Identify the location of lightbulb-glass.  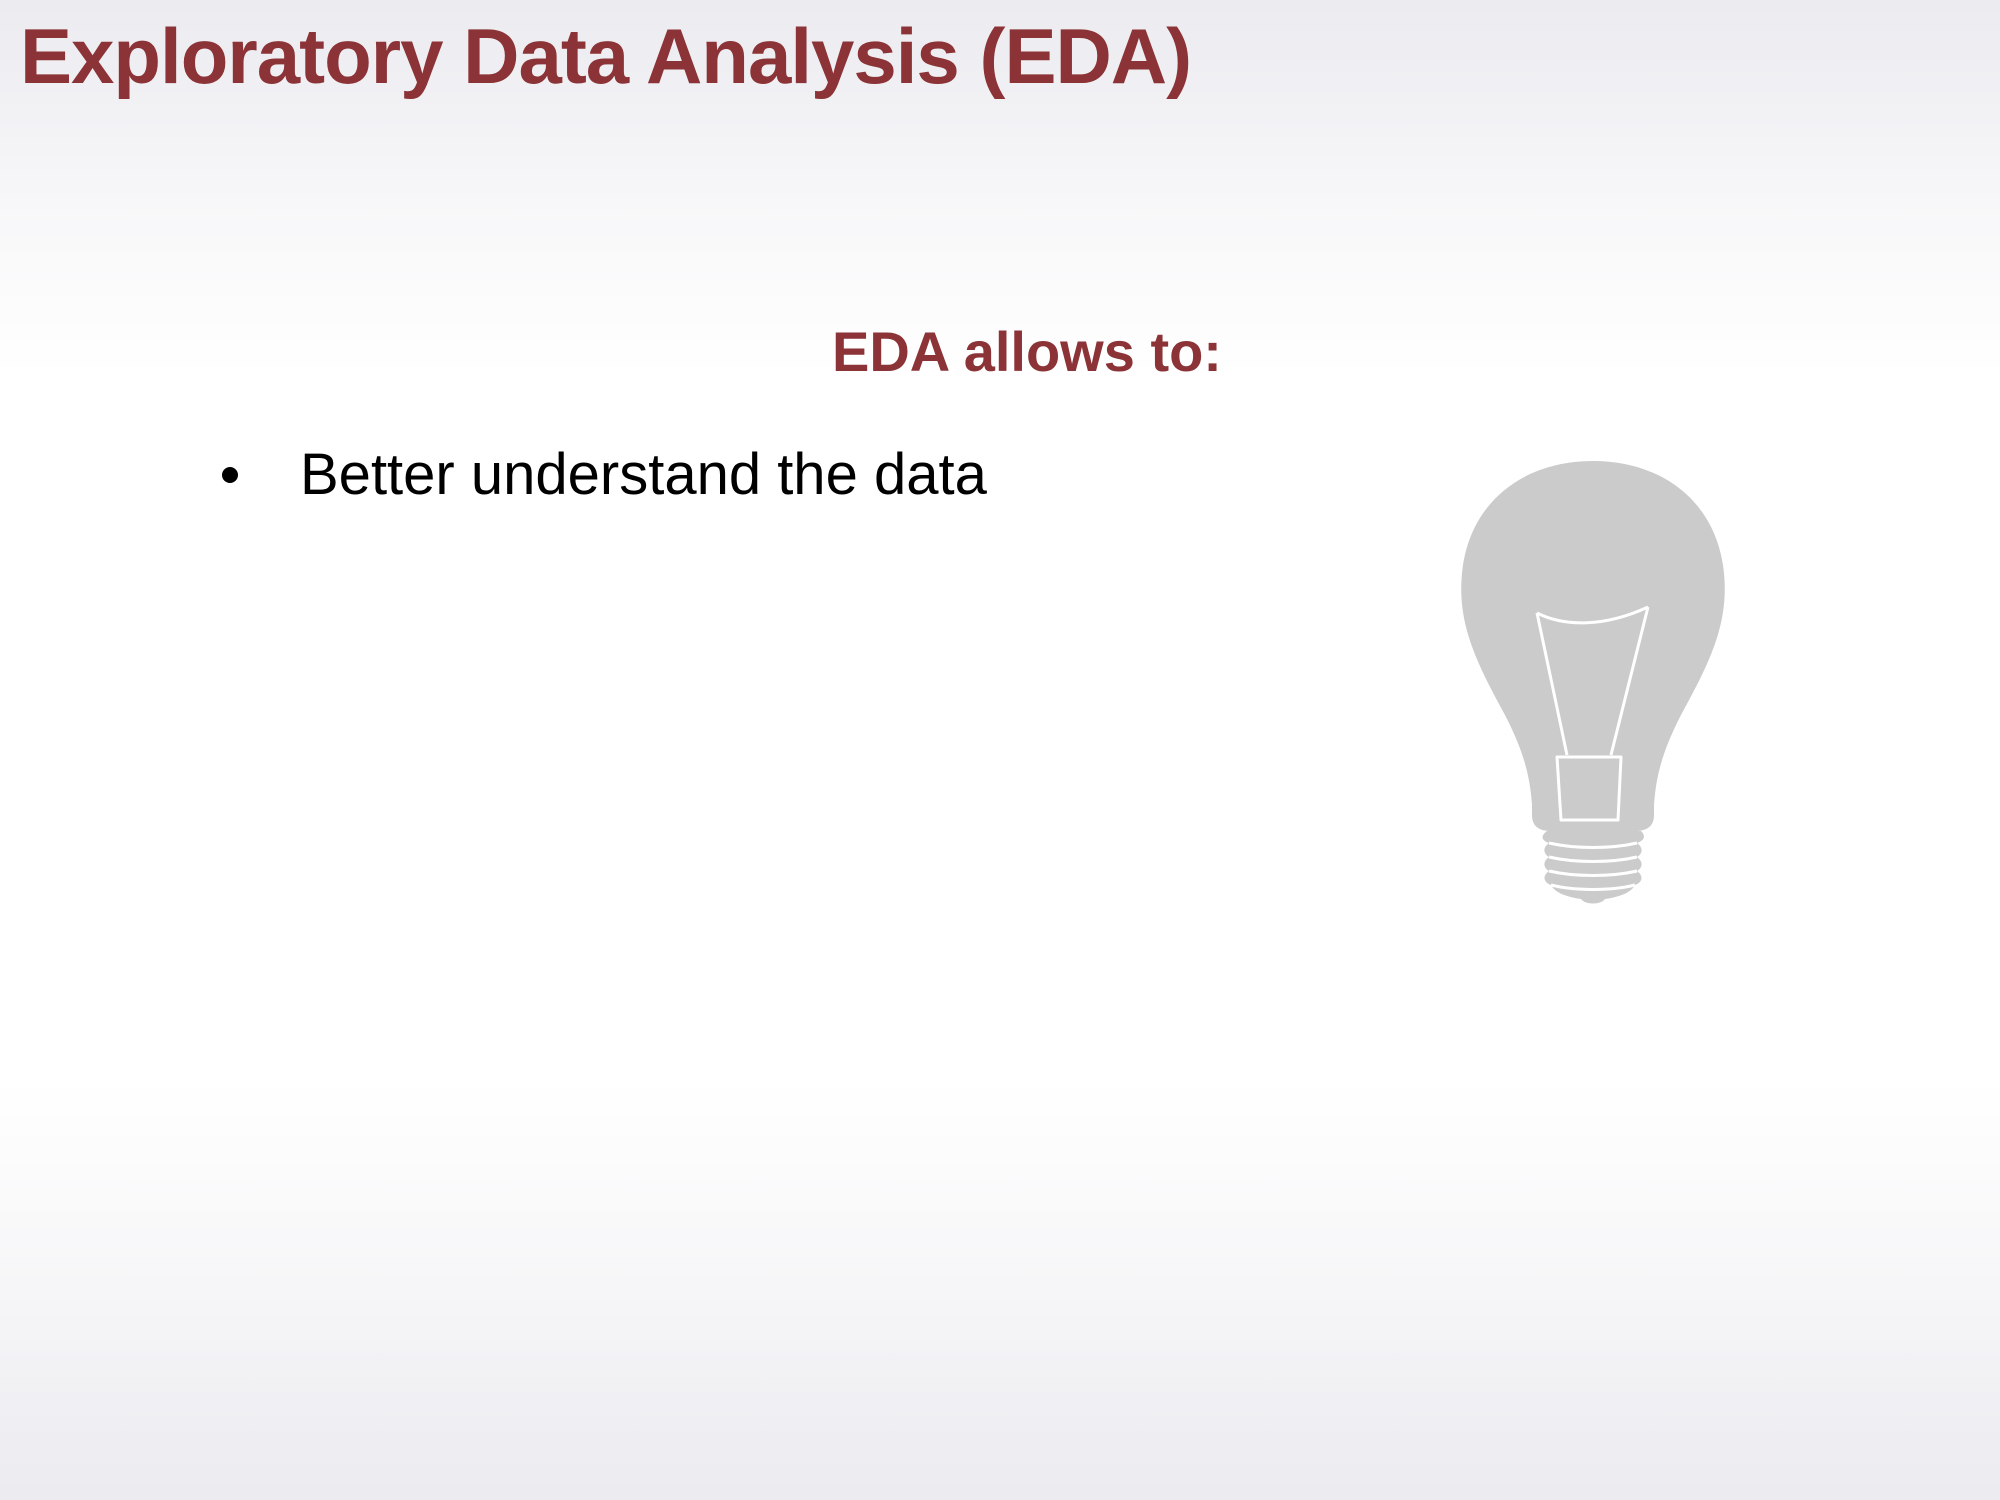
(1593, 646).